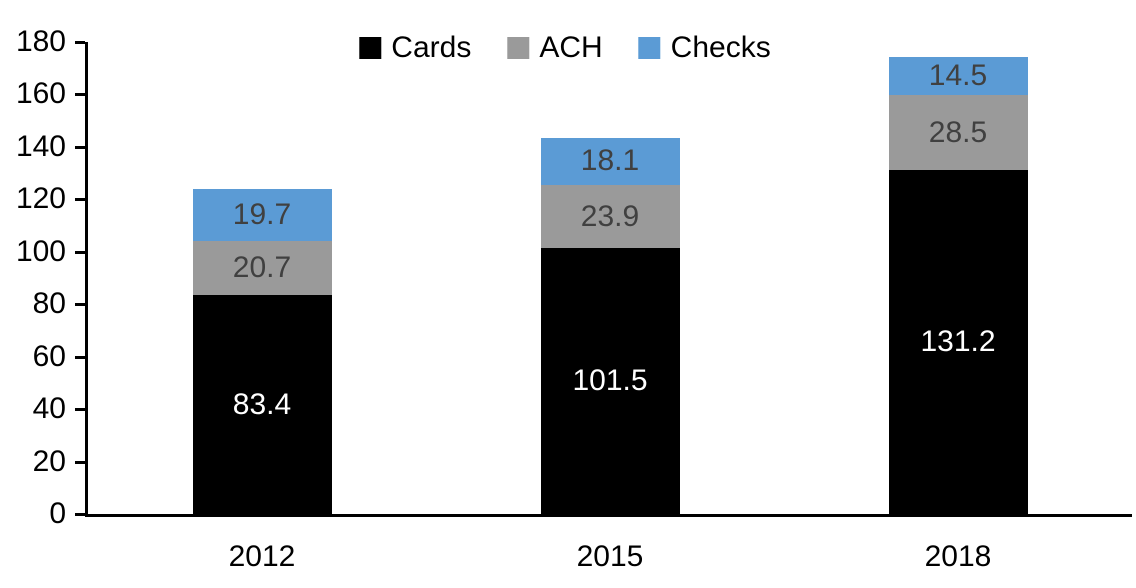 This screenshot has width=1136, height=588. What do you see at coordinates (40, 251) in the screenshot?
I see `y-axis-tick-label: 100` at bounding box center [40, 251].